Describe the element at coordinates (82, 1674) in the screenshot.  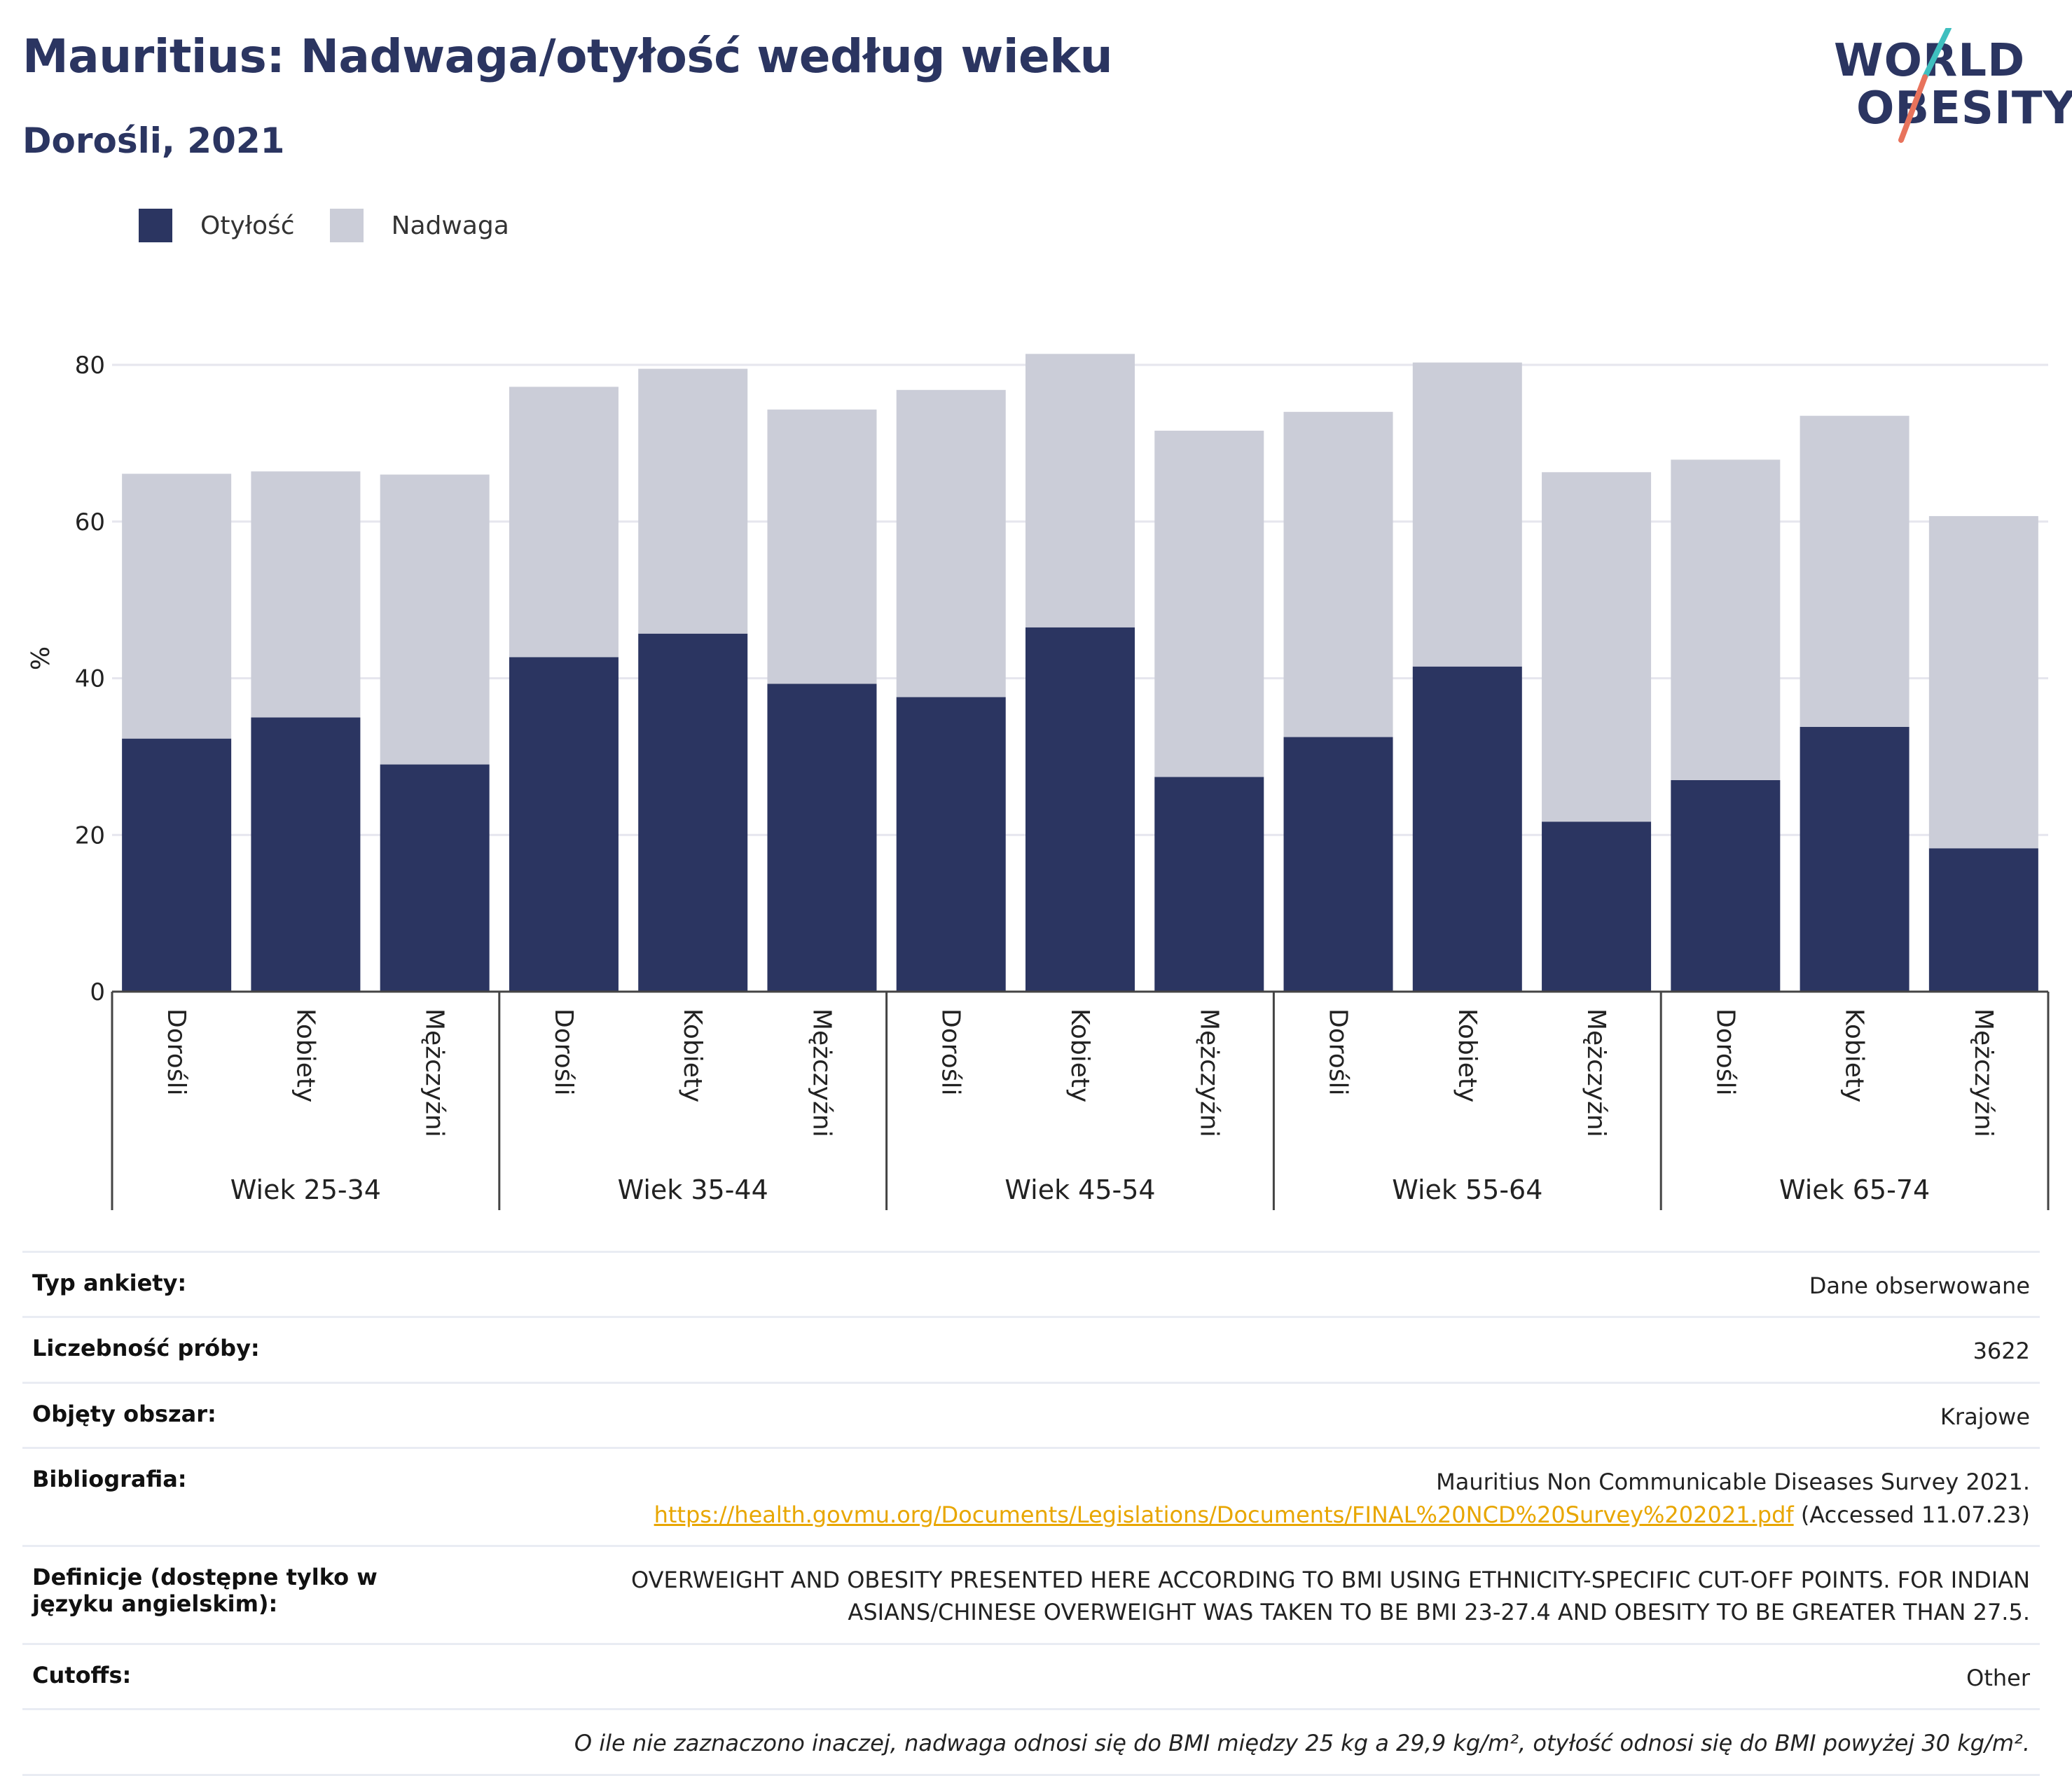
I see `info-key: Cutoffs:` at that location.